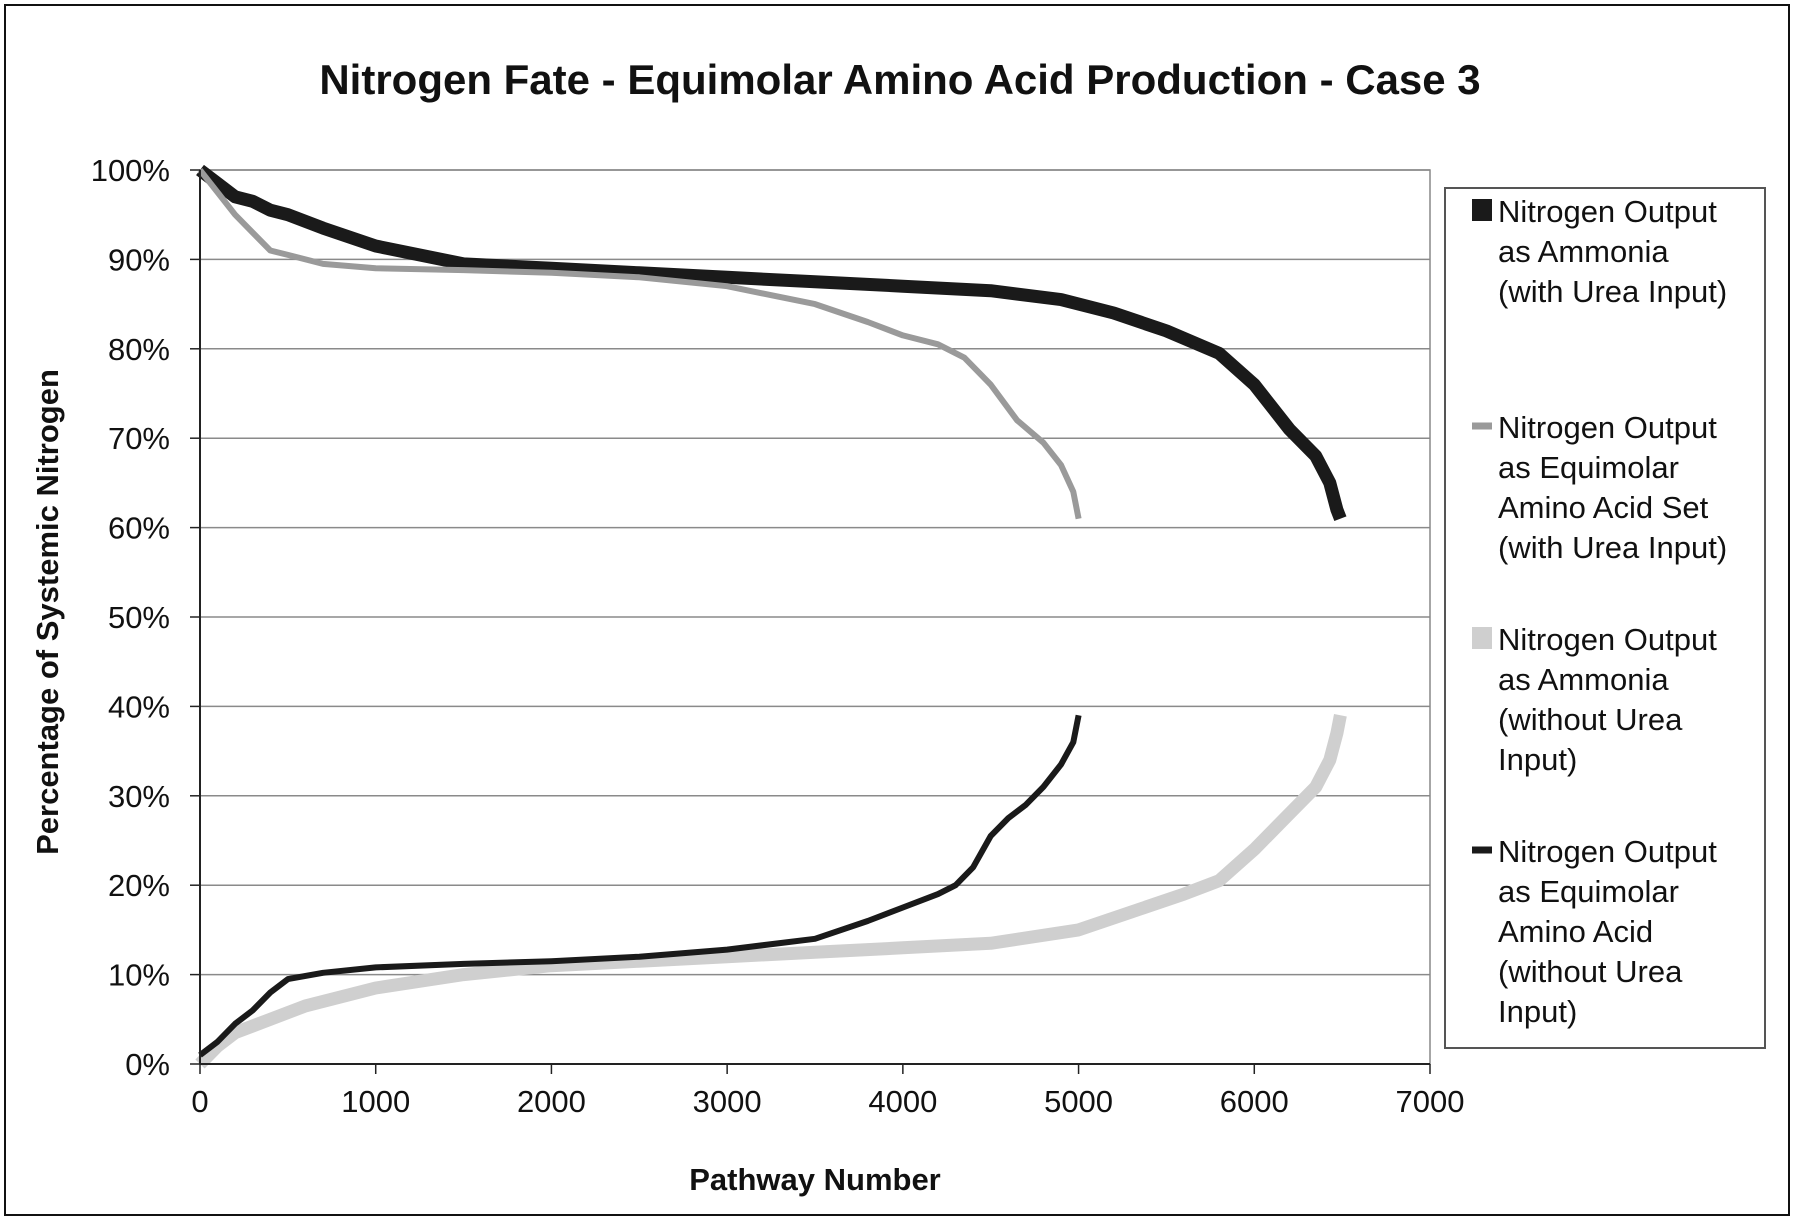  Describe the element at coordinates (1612, 291) in the screenshot. I see `legend-label-1: (with Urea Input)` at that location.